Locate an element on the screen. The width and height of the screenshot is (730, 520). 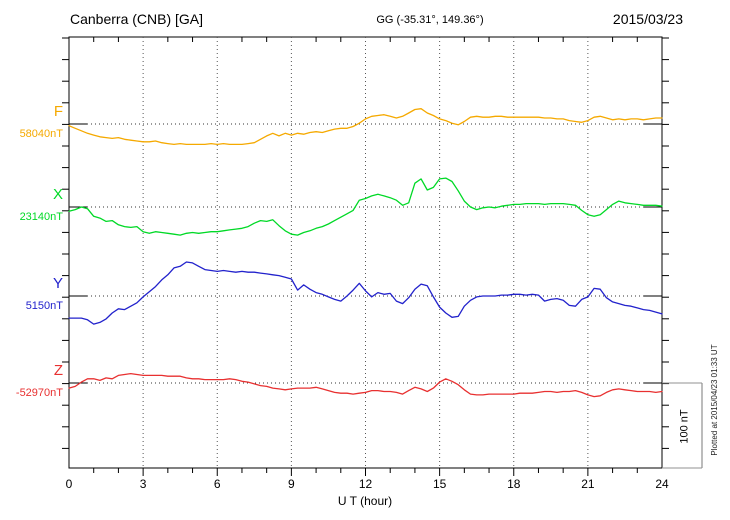
x-tick-label-6: 6 is located at coordinates (217, 484).